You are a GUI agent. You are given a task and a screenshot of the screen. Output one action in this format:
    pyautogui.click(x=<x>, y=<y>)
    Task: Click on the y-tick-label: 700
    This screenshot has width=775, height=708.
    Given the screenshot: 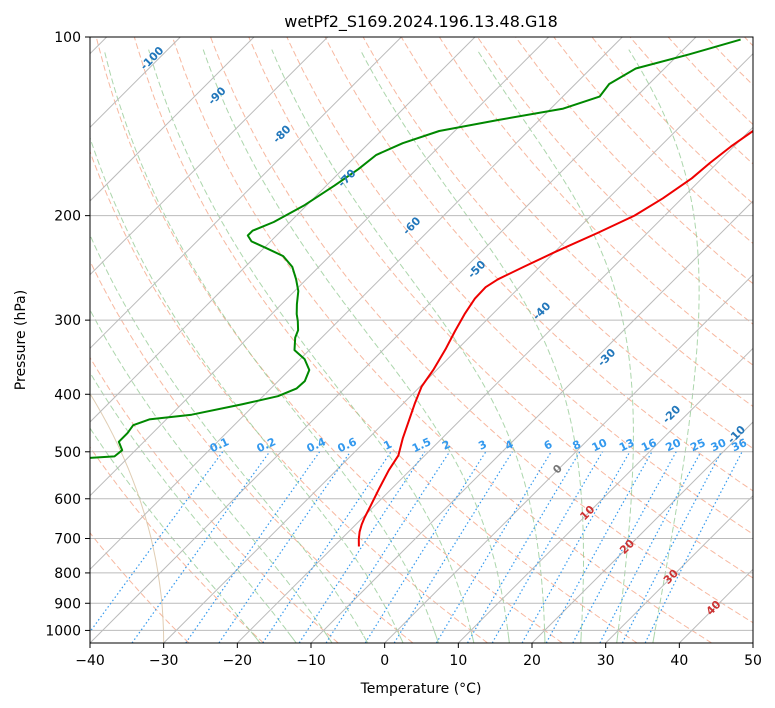 What is the action you would take?
    pyautogui.click(x=67, y=540)
    